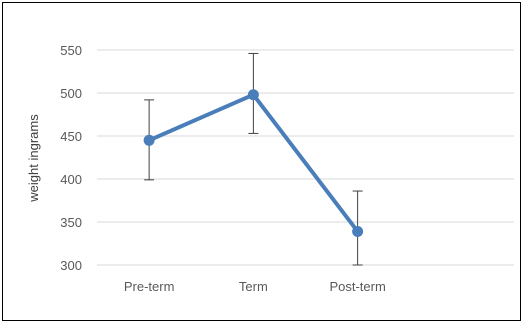 This screenshot has height=323, width=525. Describe the element at coordinates (71, 93) in the screenshot. I see `y-tick-label: 500` at that location.